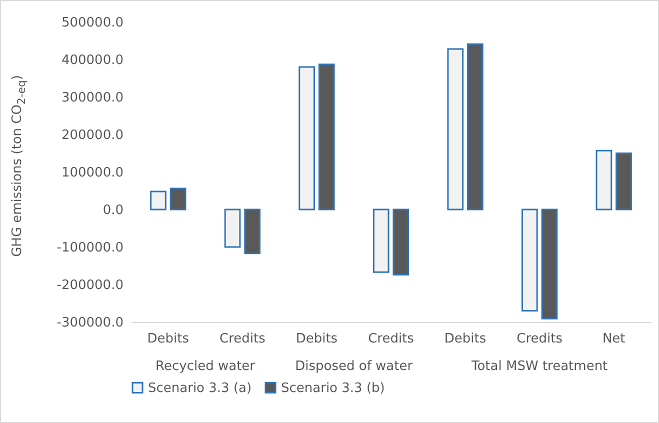 The image size is (659, 423). Describe the element at coordinates (92, 98) in the screenshot. I see `y-tick-label: 300000.0` at that location.